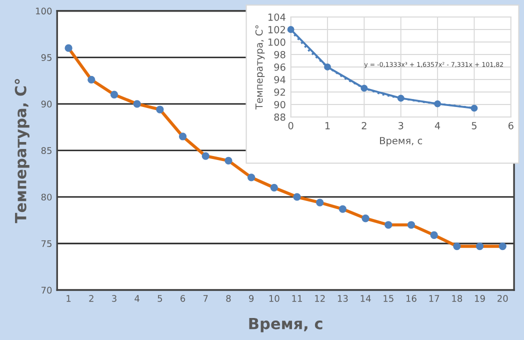 The height and width of the screenshot is (340, 524). Describe the element at coordinates (480, 298) in the screenshot. I see `x-tick-label: 19` at that location.